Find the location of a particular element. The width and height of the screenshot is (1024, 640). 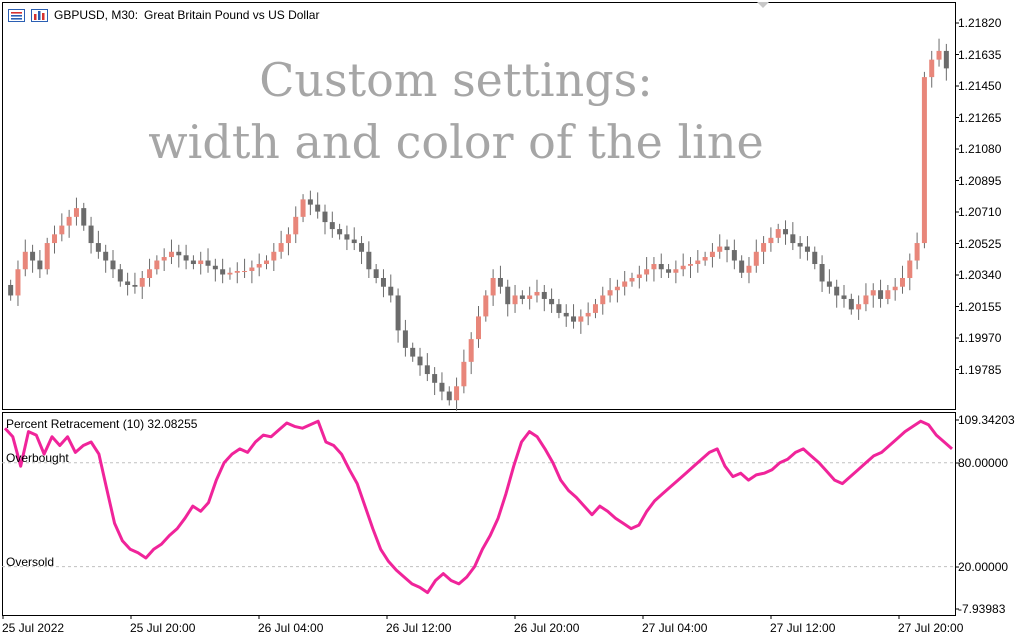

time-tick-label: 27 Jul 20:00 is located at coordinates (931, 628).